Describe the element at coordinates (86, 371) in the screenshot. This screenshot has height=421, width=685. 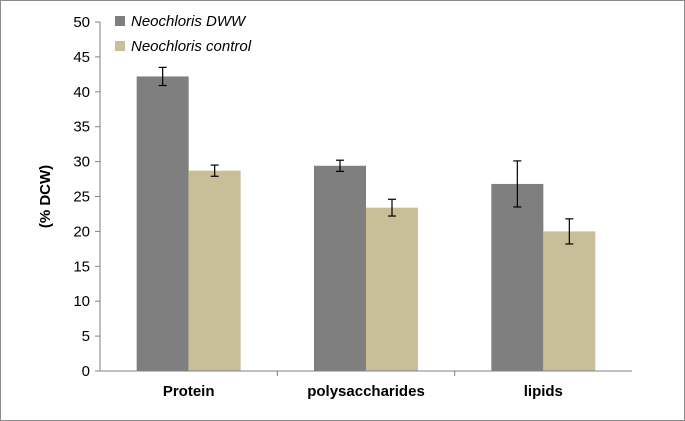
I see `y-tick-label: 0` at that location.